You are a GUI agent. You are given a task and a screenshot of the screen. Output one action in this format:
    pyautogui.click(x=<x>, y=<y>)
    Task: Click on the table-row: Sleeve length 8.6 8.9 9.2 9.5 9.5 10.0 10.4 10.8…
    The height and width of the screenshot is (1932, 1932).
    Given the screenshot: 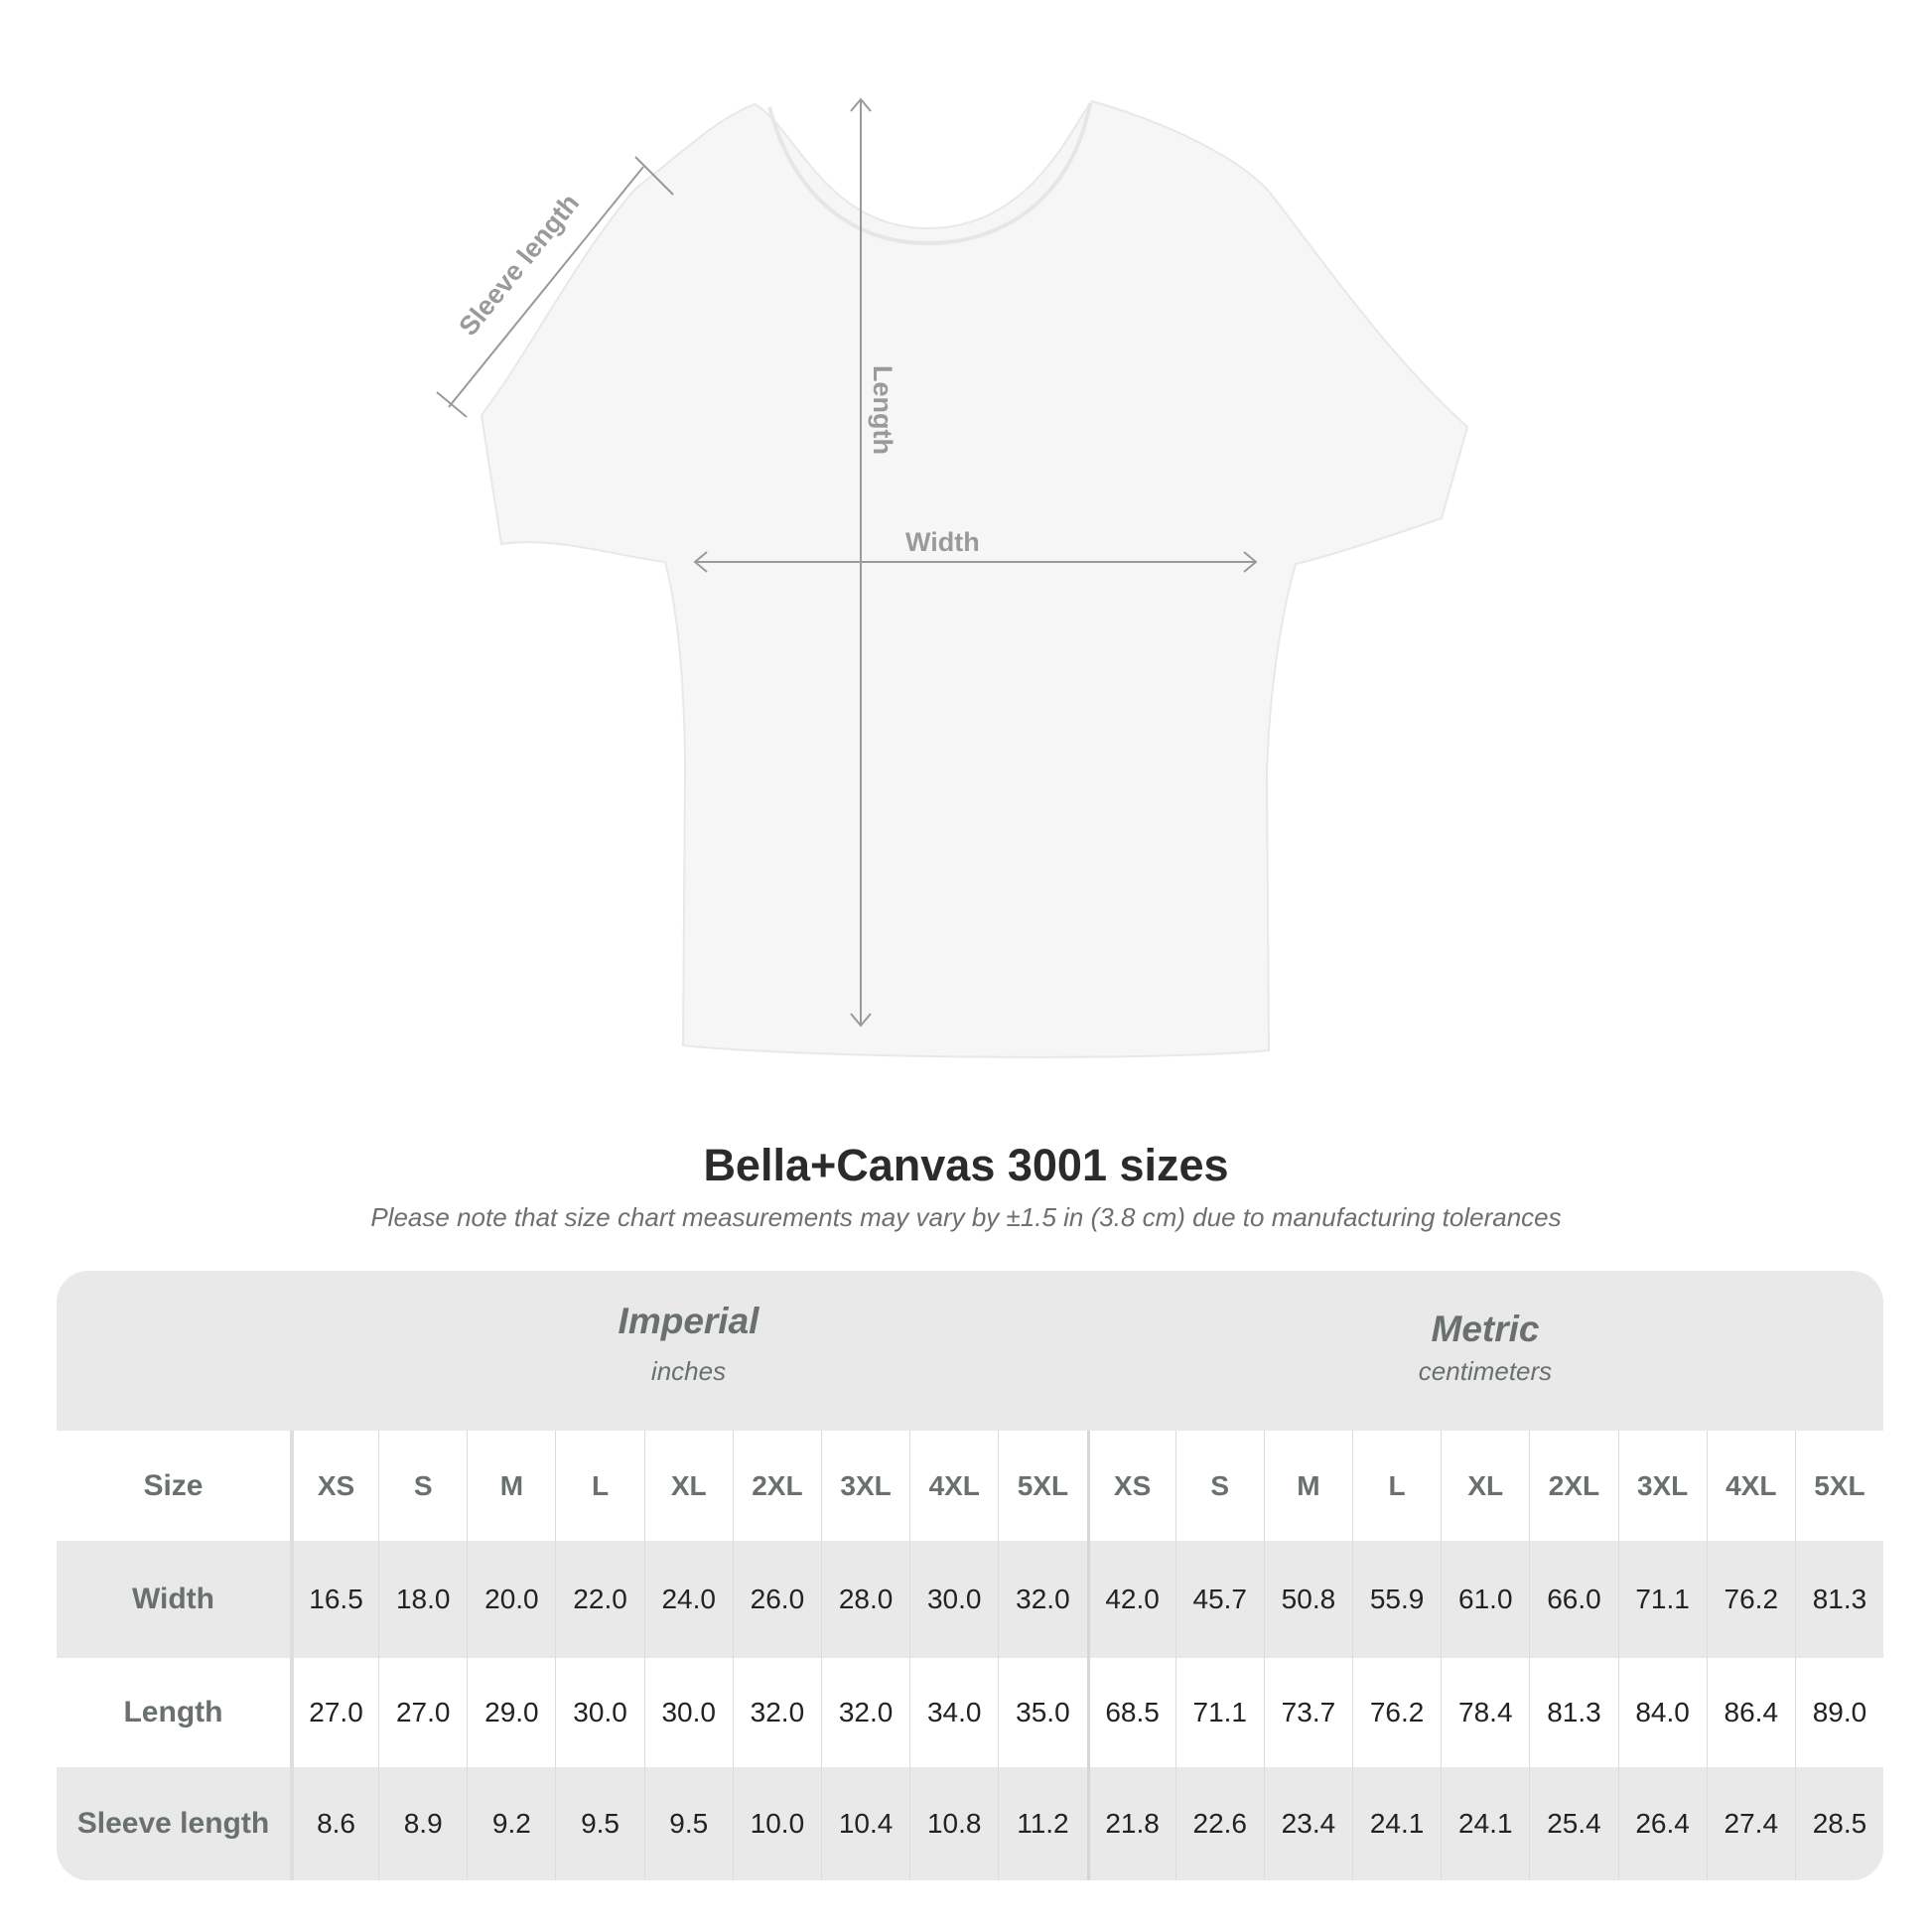 What is the action you would take?
    pyautogui.click(x=970, y=1823)
    